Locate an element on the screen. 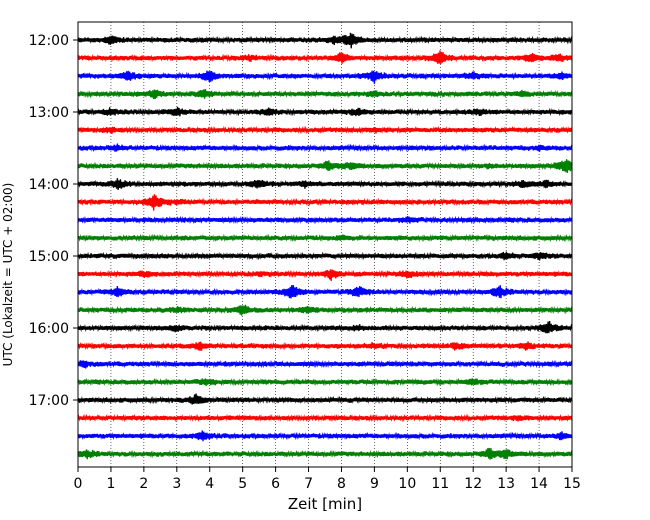 Image resolution: width=650 pixels, height=520 pixels. y-tick-label-1700: 17:00 is located at coordinates (49, 401).